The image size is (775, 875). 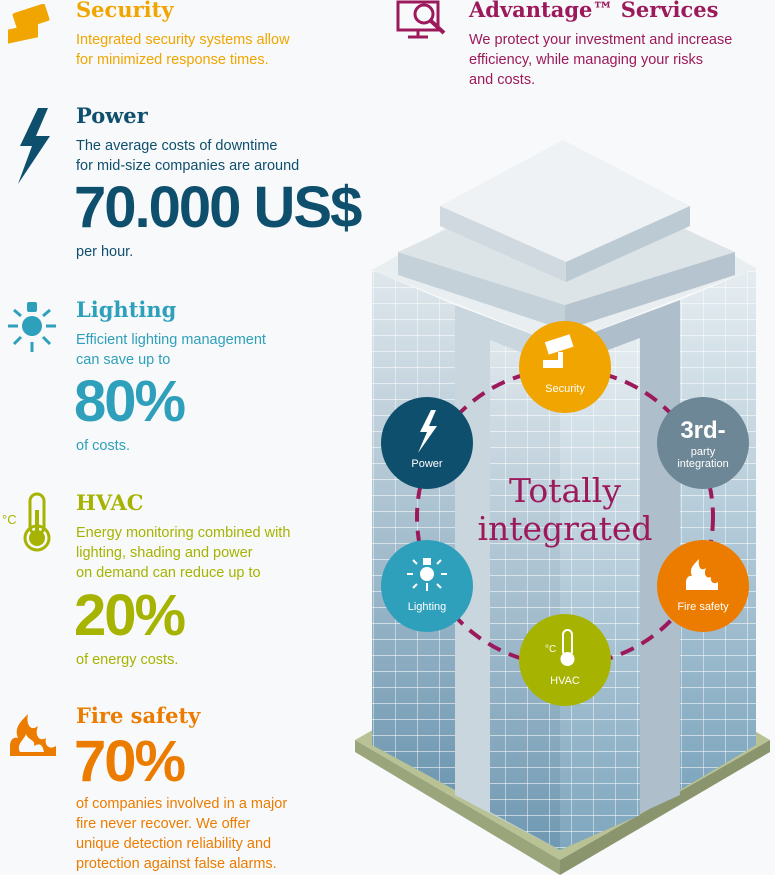 I want to click on power-node: Power, so click(x=427, y=443).